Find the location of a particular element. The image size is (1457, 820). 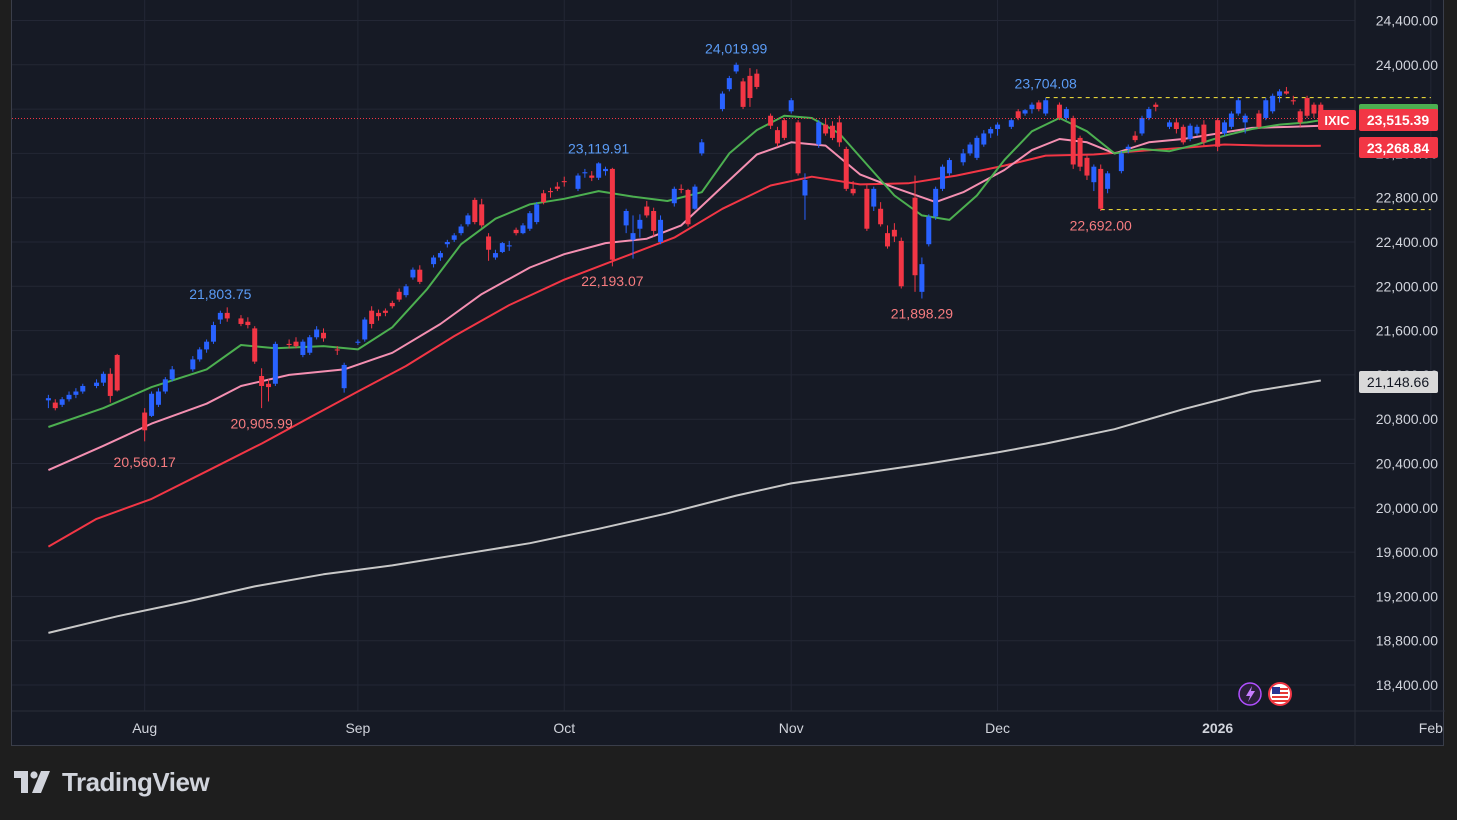

us-flag-icon is located at coordinates (1280, 694).